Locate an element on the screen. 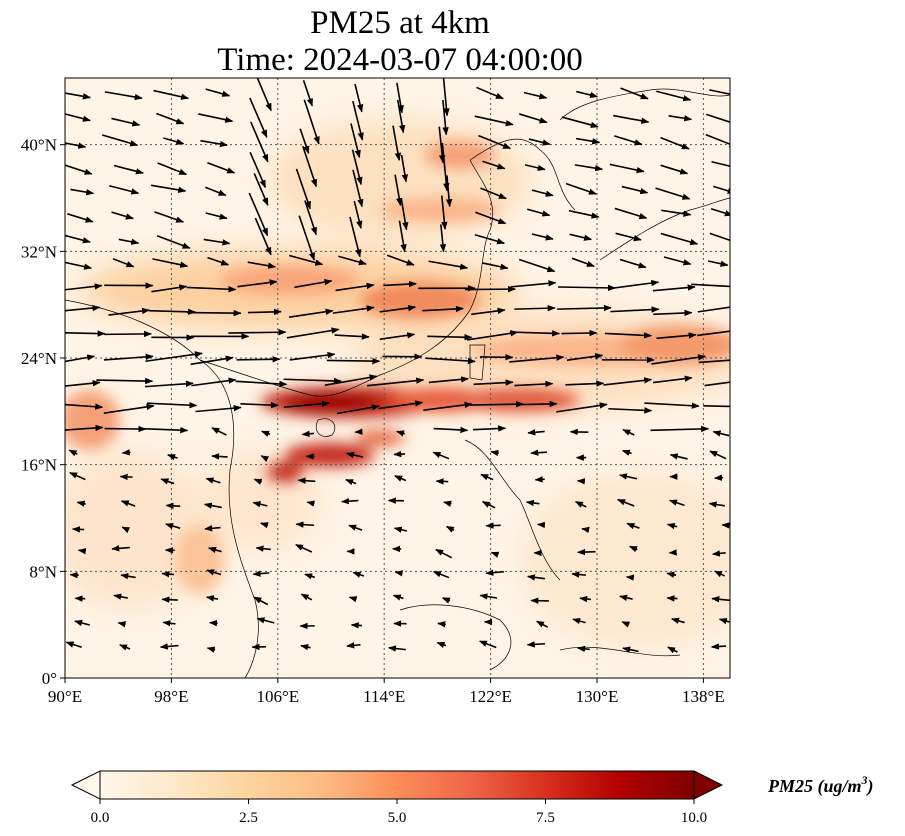 The height and width of the screenshot is (836, 905). colorbar-min-extend is located at coordinates (85, 785).